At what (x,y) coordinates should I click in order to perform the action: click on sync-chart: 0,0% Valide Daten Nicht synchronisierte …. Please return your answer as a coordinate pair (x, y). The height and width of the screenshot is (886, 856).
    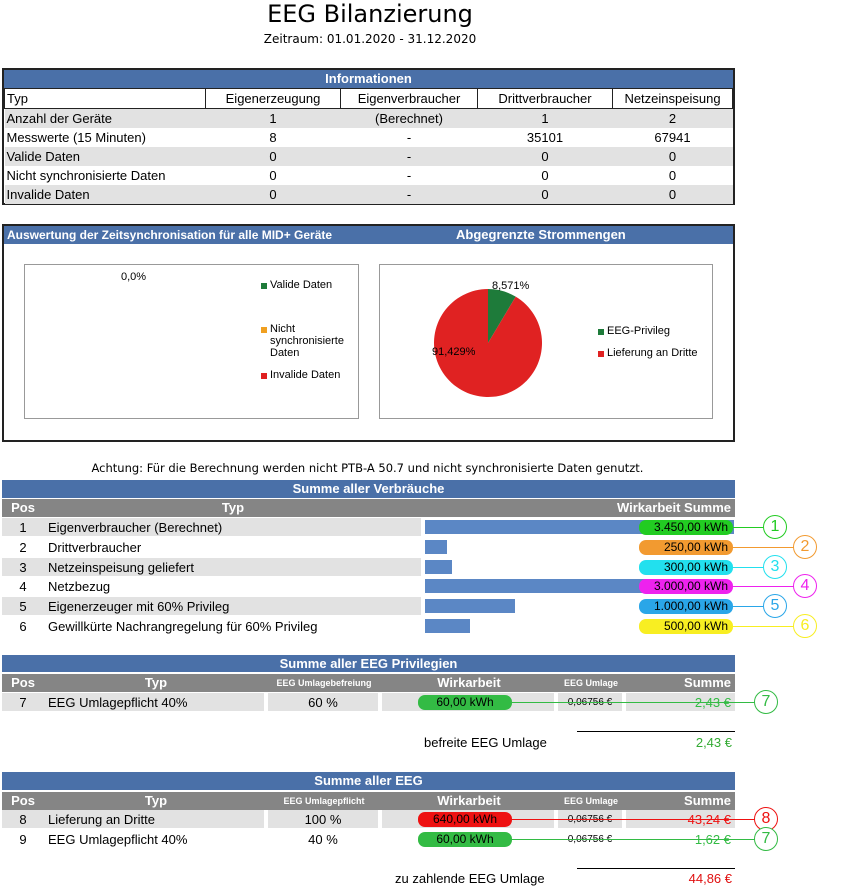
    Looking at the image, I should click on (191, 341).